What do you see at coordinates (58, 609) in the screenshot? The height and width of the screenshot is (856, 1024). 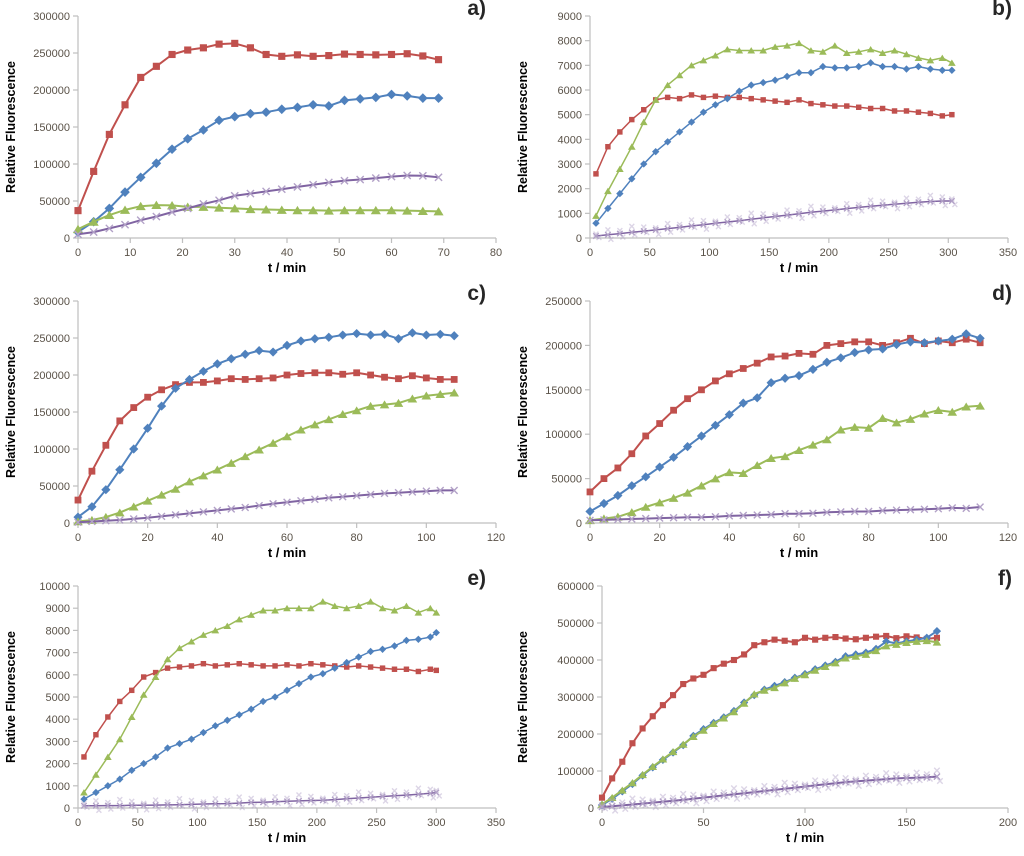 I see `y-tick-label: 9000` at bounding box center [58, 609].